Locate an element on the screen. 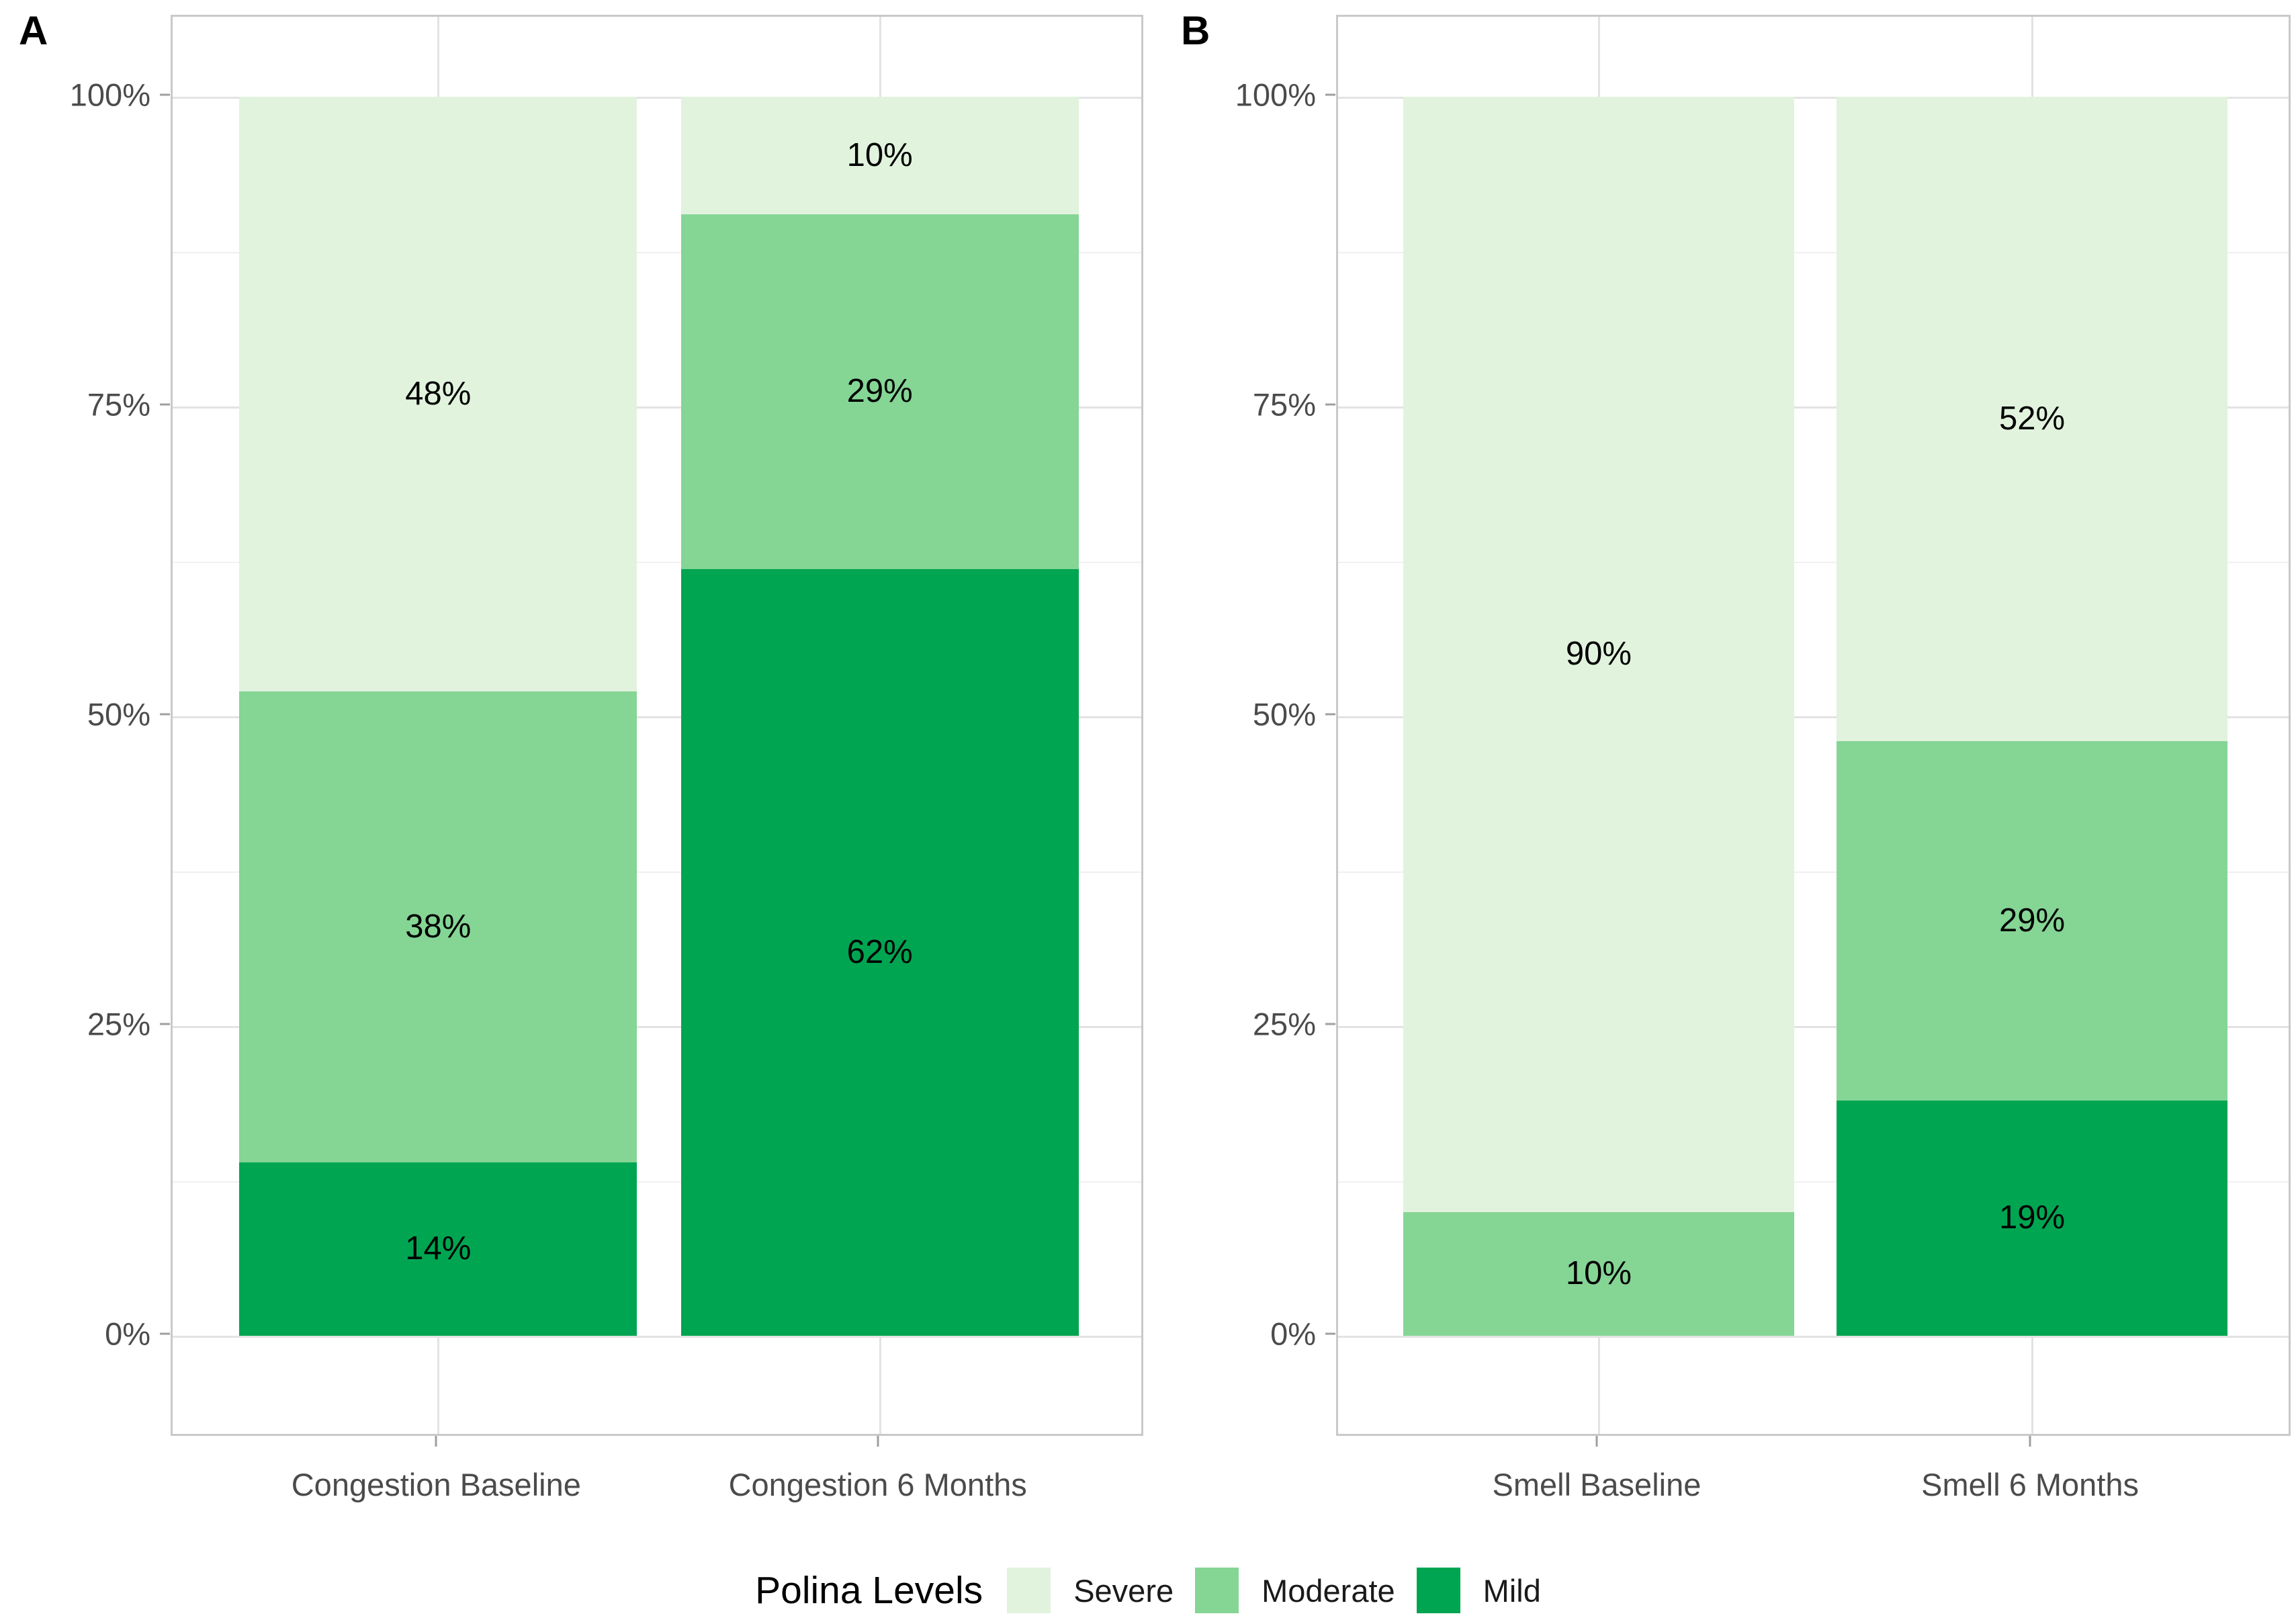 Image resolution: width=2296 pixels, height=1622 pixels. panel-tag-B: B is located at coordinates (1195, 31).